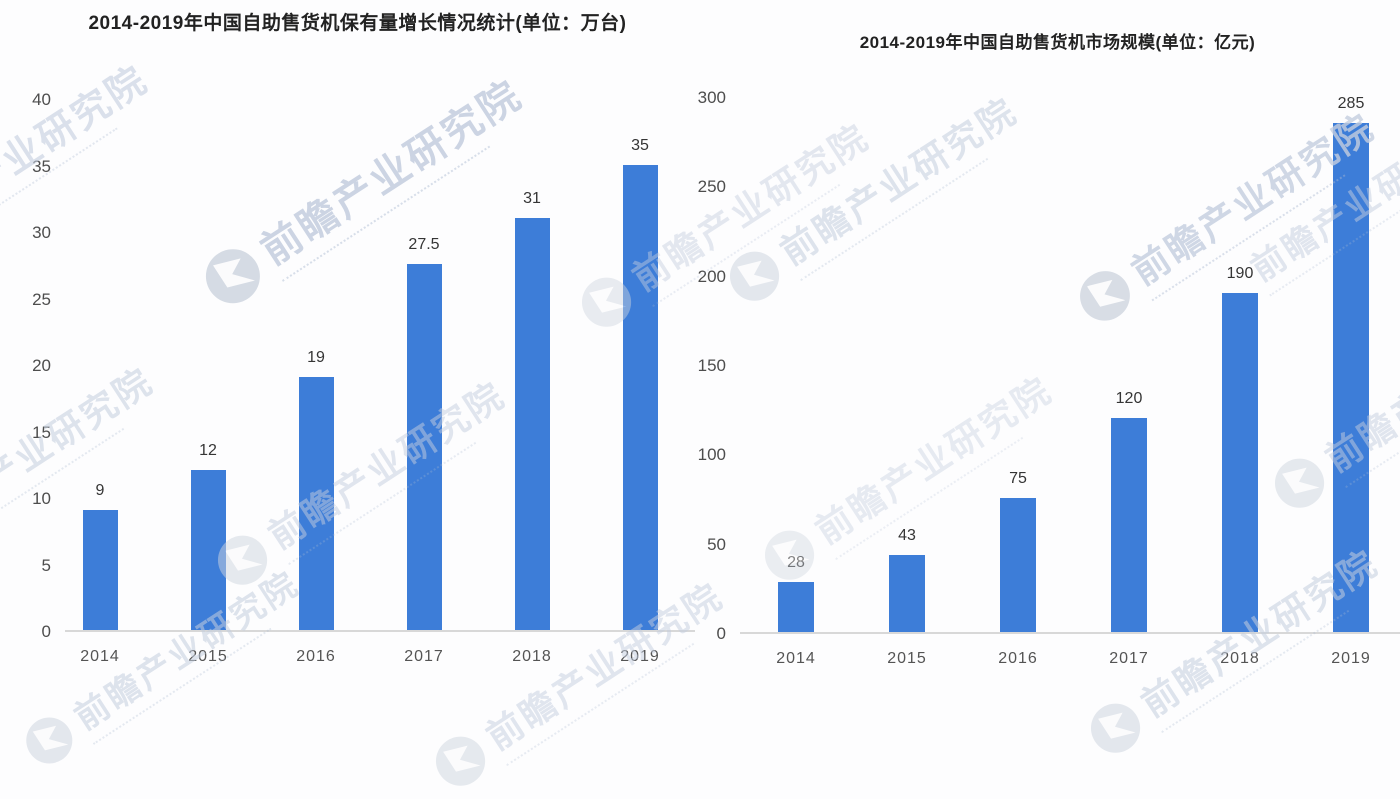  What do you see at coordinates (316, 358) in the screenshot?
I see `bar-value-label: 19` at bounding box center [316, 358].